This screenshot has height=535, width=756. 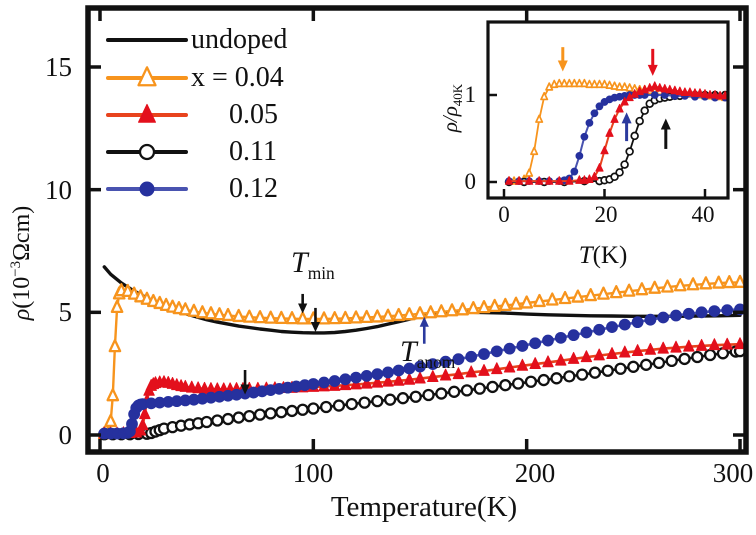 What do you see at coordinates (606, 214) in the screenshot?
I see `inset-xtick-20: 20` at bounding box center [606, 214].